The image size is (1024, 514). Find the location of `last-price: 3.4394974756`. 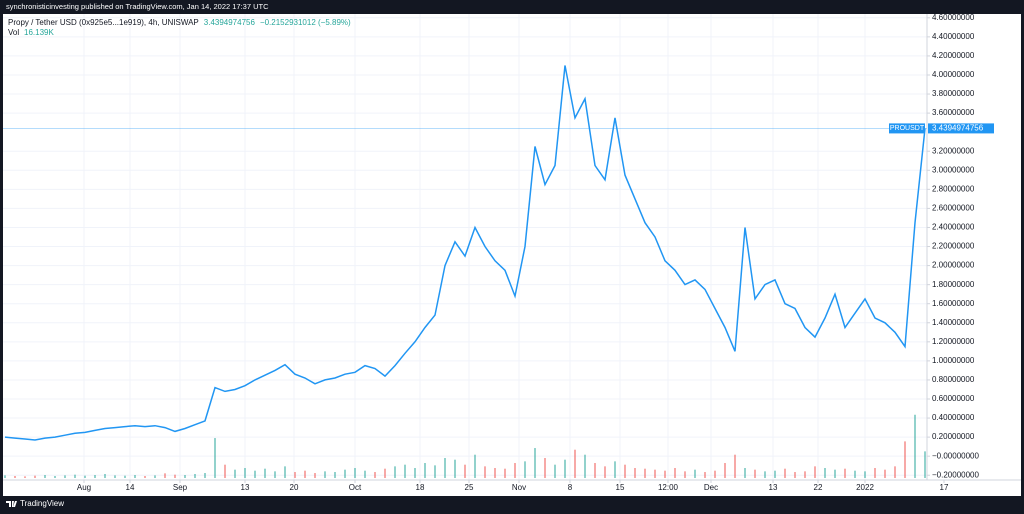

last-price: 3.4394974756 is located at coordinates (230, 22).